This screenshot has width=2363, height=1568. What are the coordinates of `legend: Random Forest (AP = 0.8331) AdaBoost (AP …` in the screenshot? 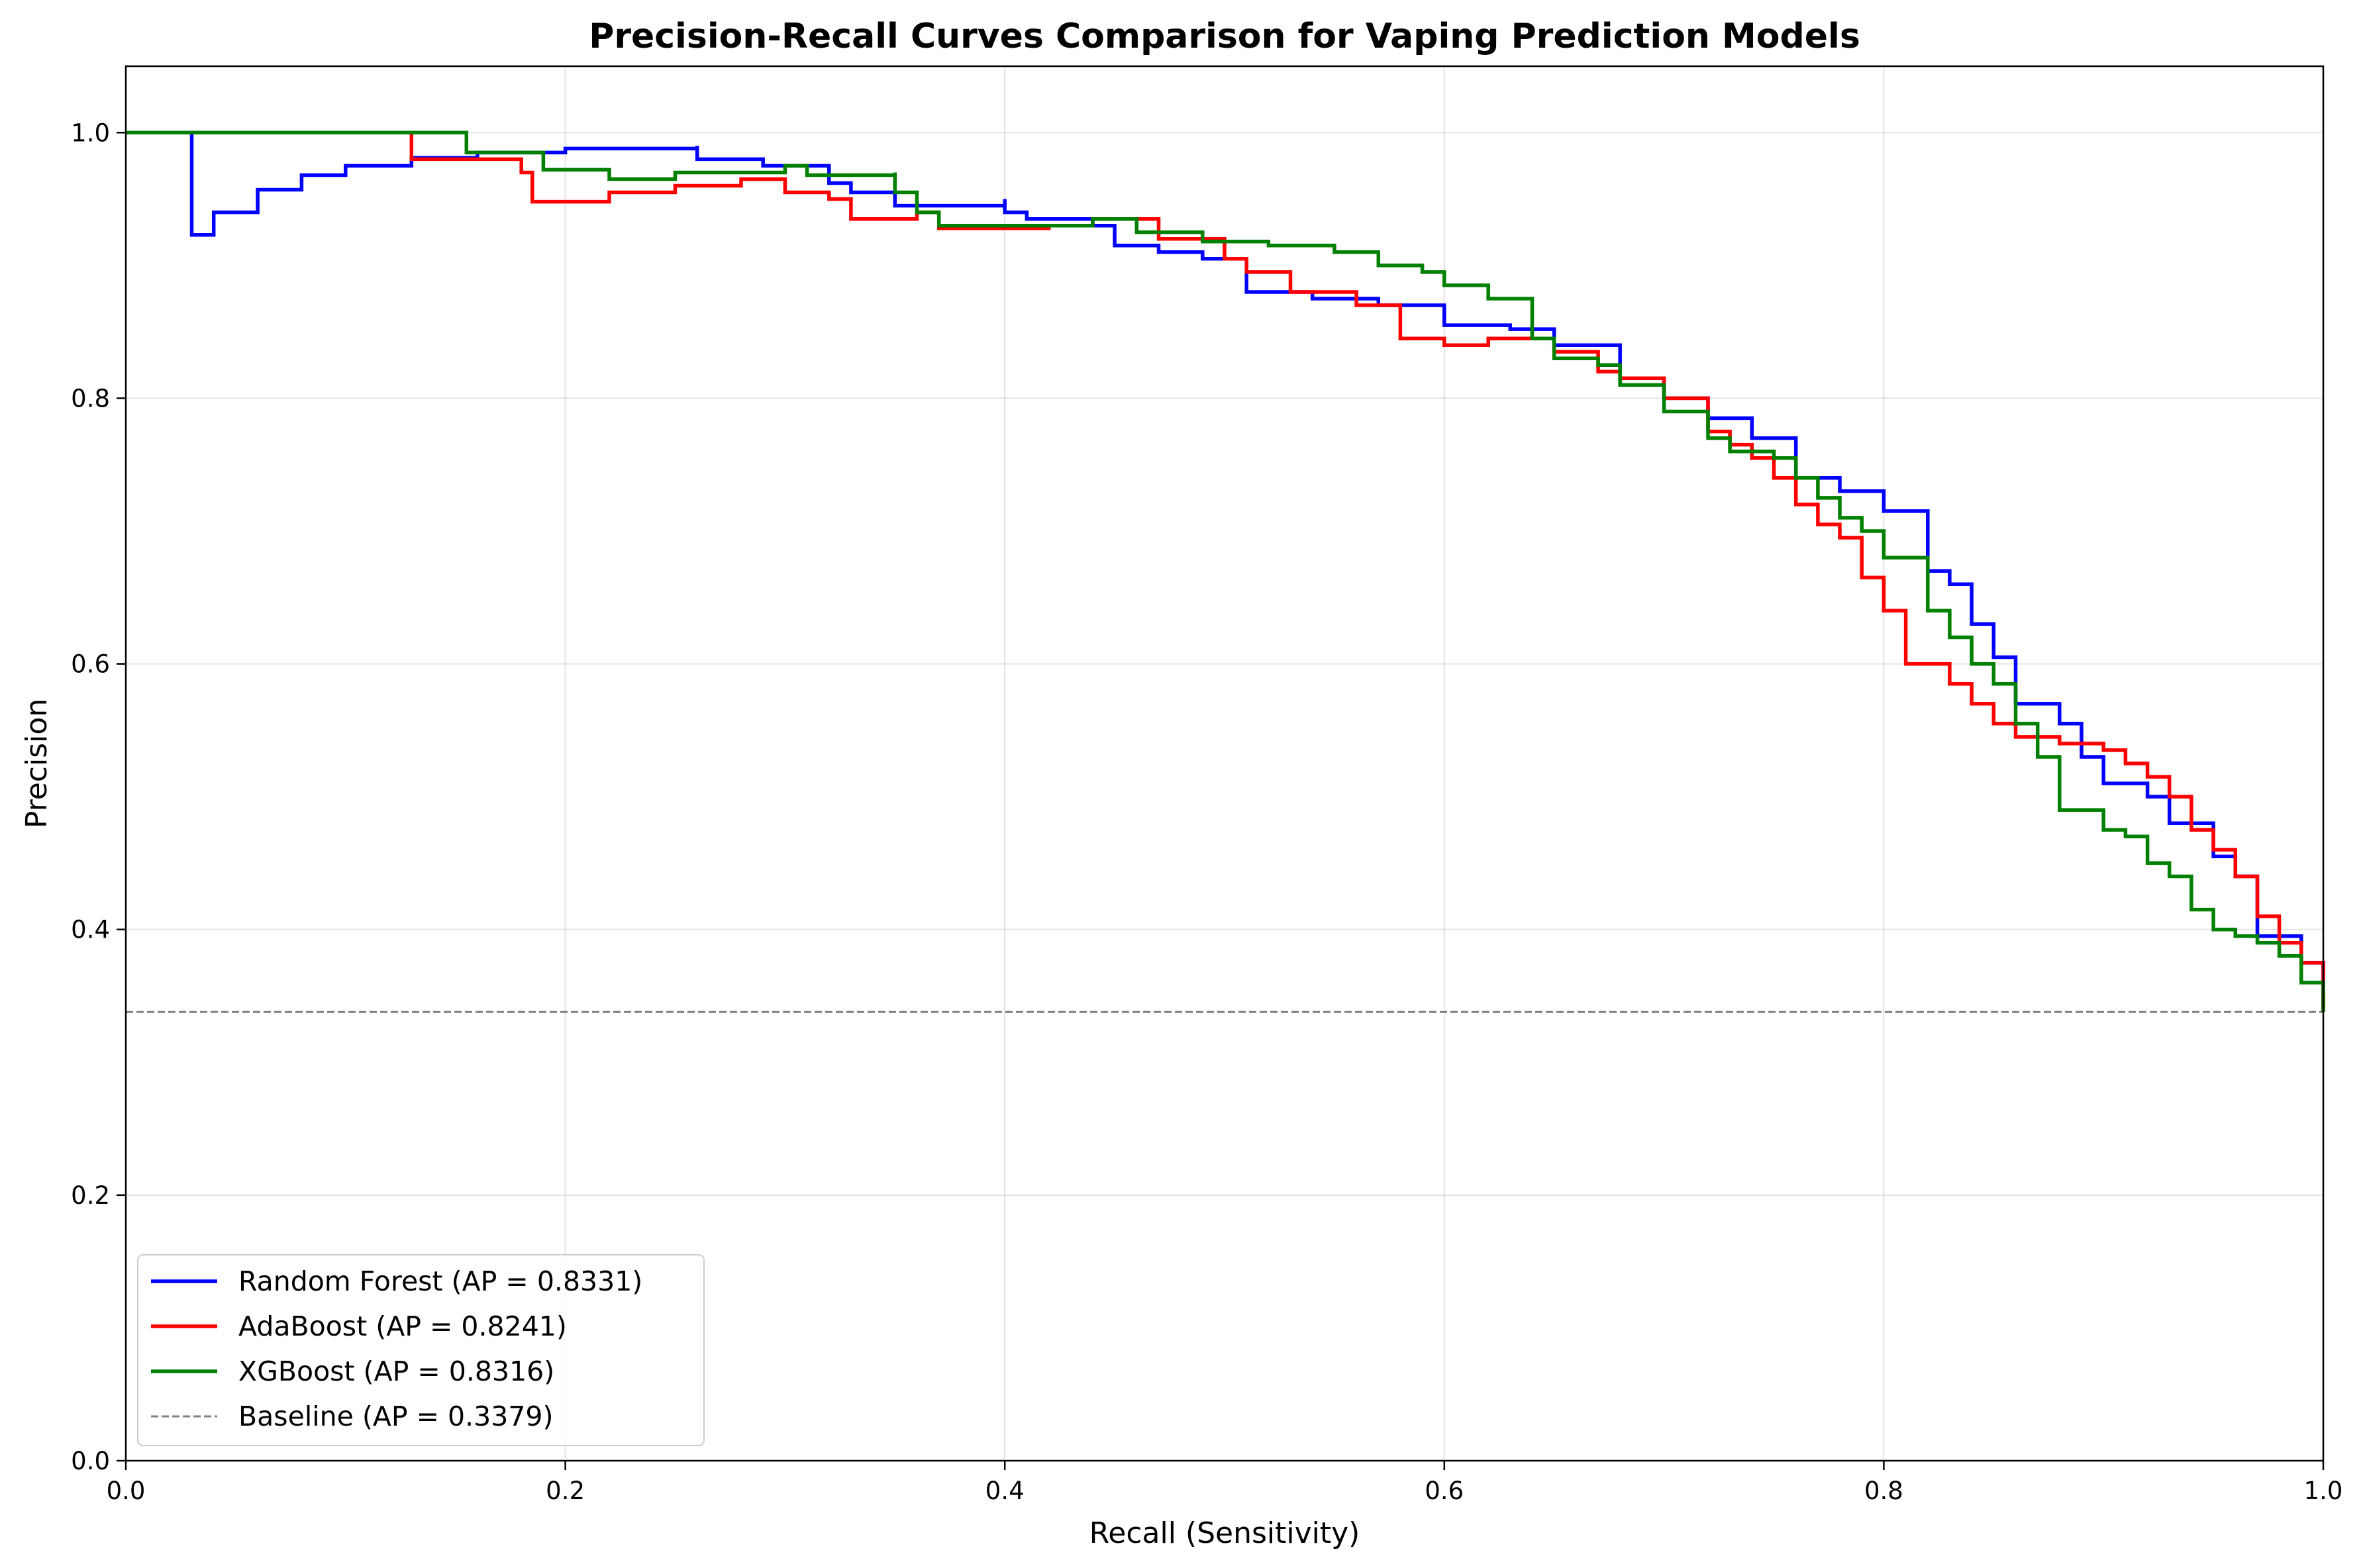 It's located at (421, 1350).